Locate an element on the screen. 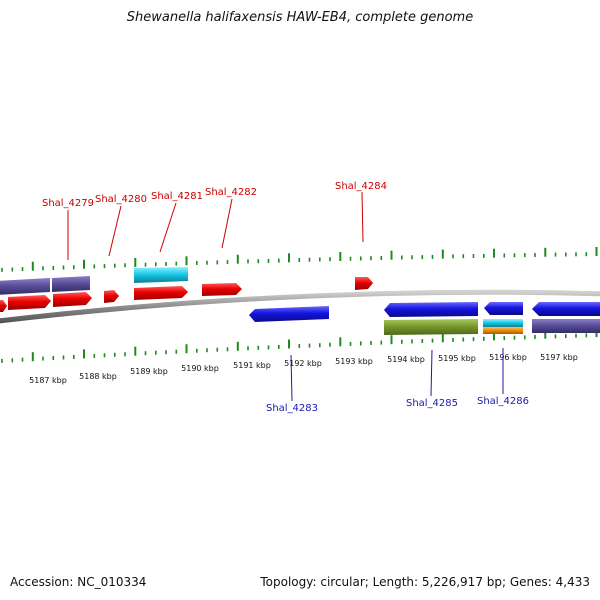 The width and height of the screenshot is (600, 600). scale-label: 5193 kbp is located at coordinates (354, 361).